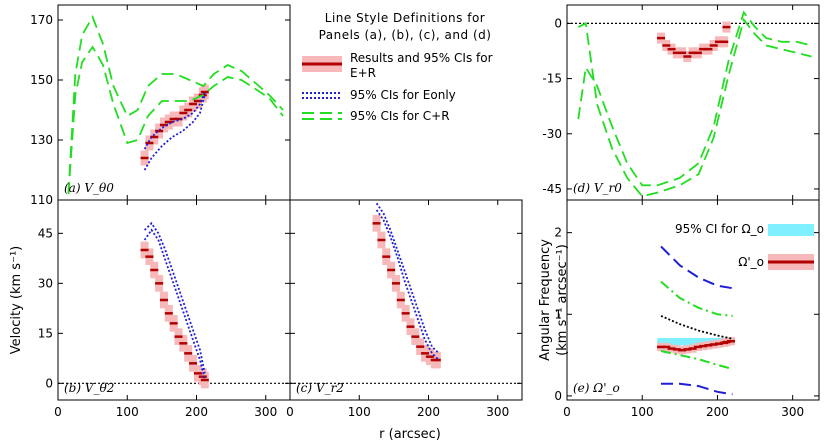  I want to click on omega-ci-legend-swatch, so click(791, 230).